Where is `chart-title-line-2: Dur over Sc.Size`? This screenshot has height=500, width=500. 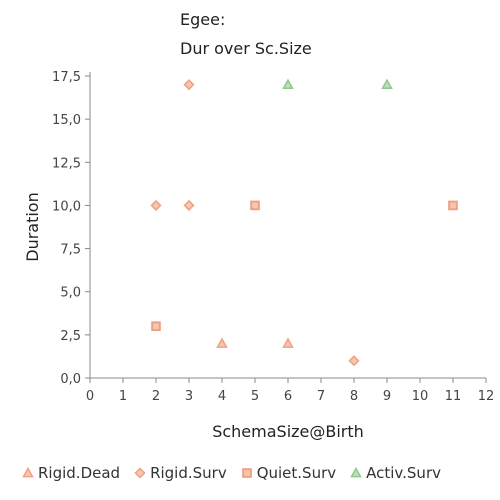 chart-title-line-2: Dur over Sc.Size is located at coordinates (246, 48).